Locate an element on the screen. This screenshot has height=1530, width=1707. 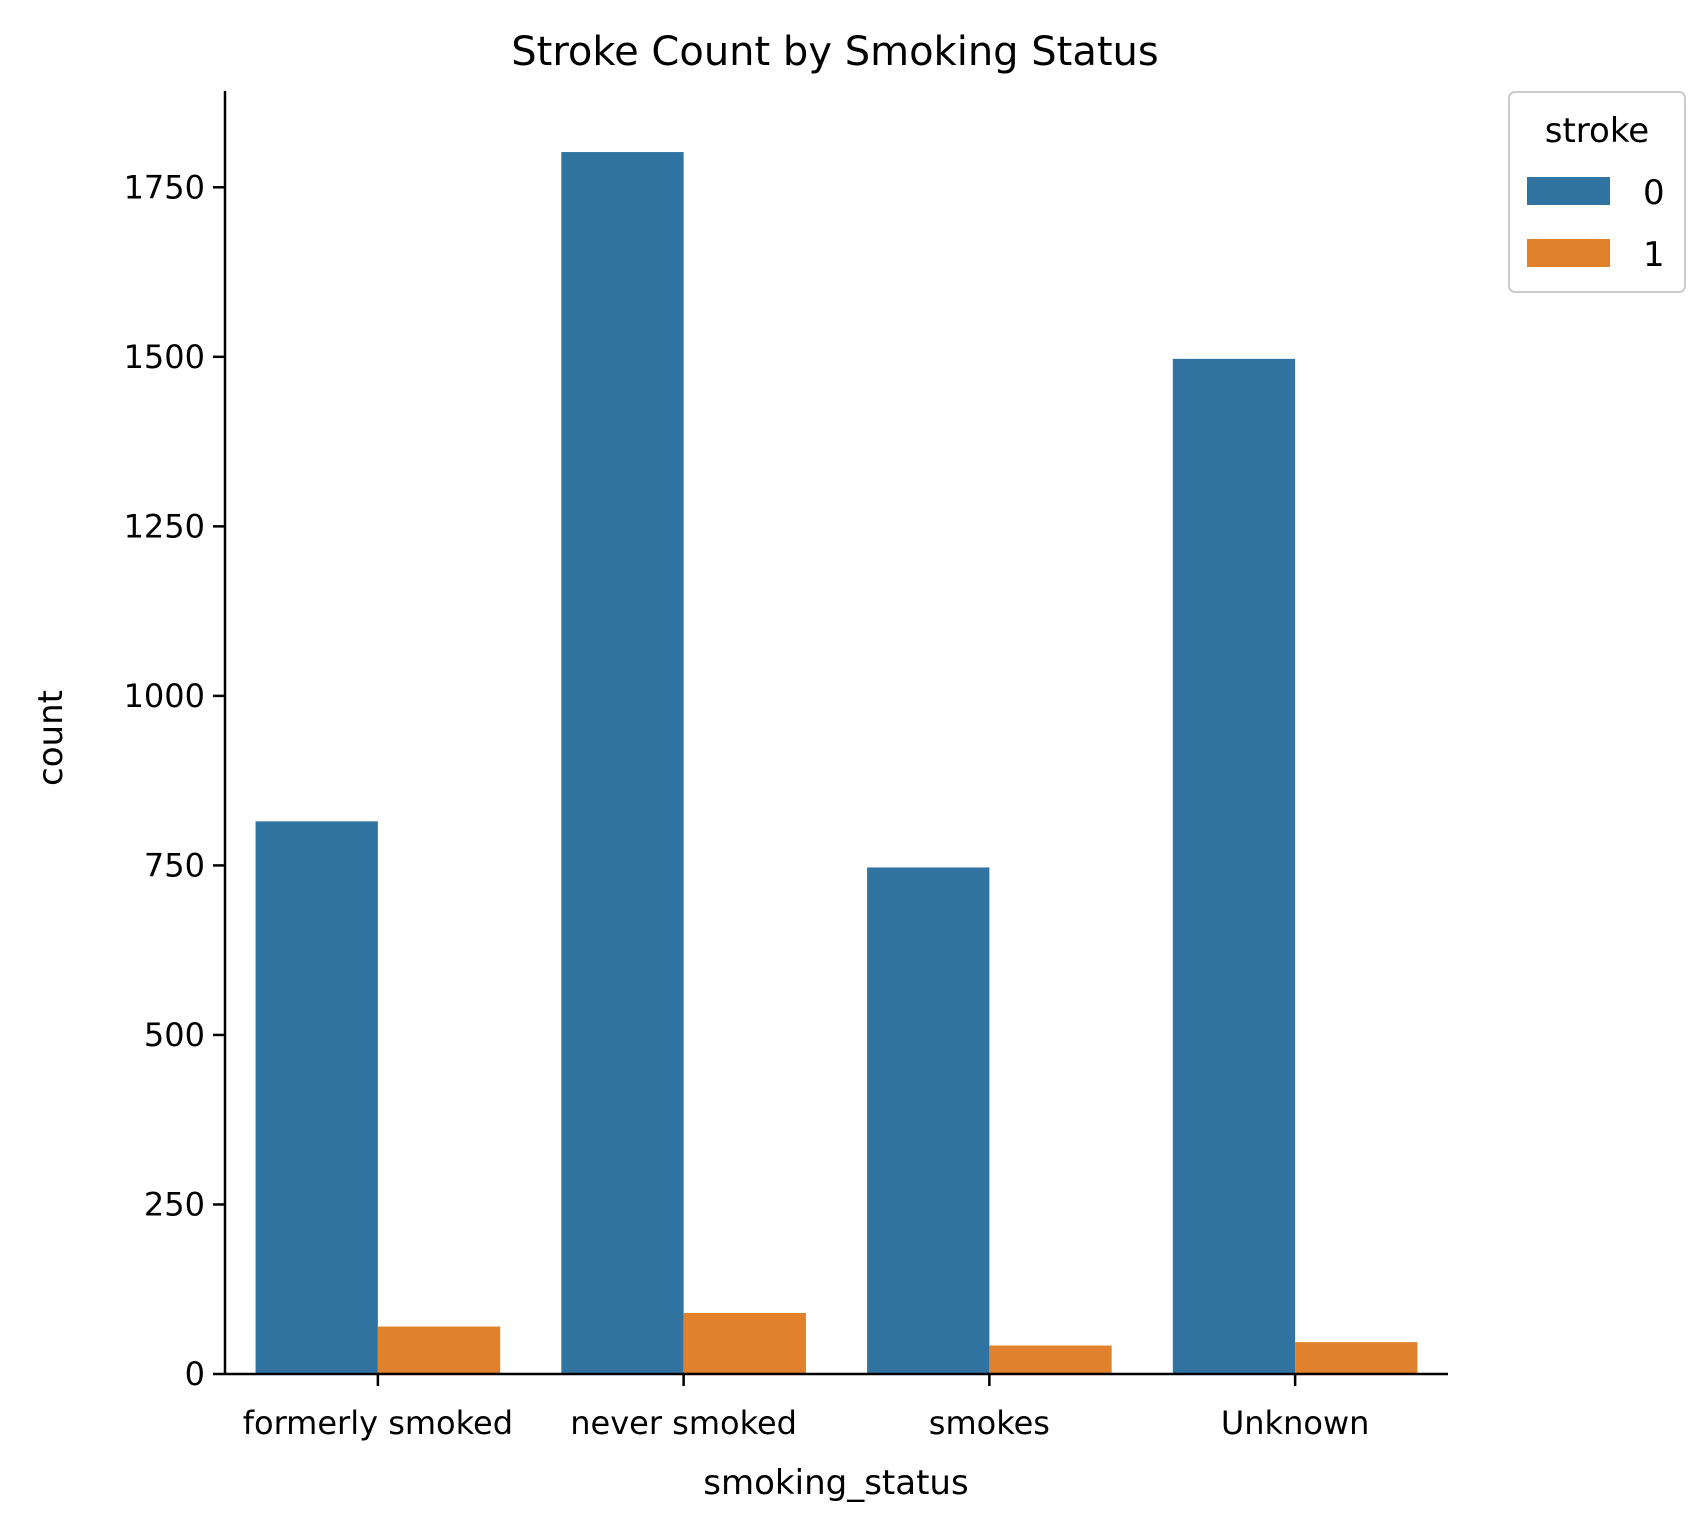
legend-title: stroke is located at coordinates (1597, 131).